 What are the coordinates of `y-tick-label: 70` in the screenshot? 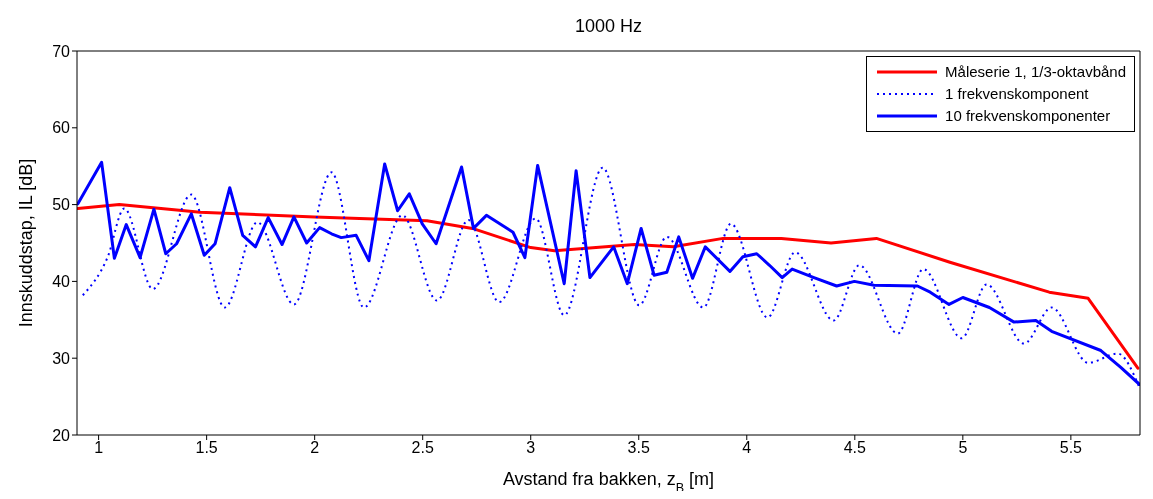 It's located at (61, 51).